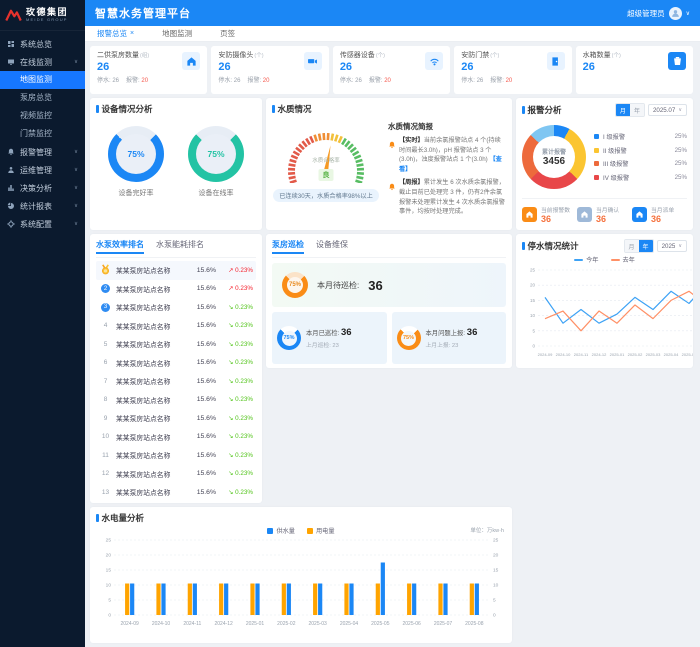 This screenshot has width=700, height=647. Describe the element at coordinates (42, 80) in the screenshot. I see `sidebar-subitem: 地图监测` at that location.